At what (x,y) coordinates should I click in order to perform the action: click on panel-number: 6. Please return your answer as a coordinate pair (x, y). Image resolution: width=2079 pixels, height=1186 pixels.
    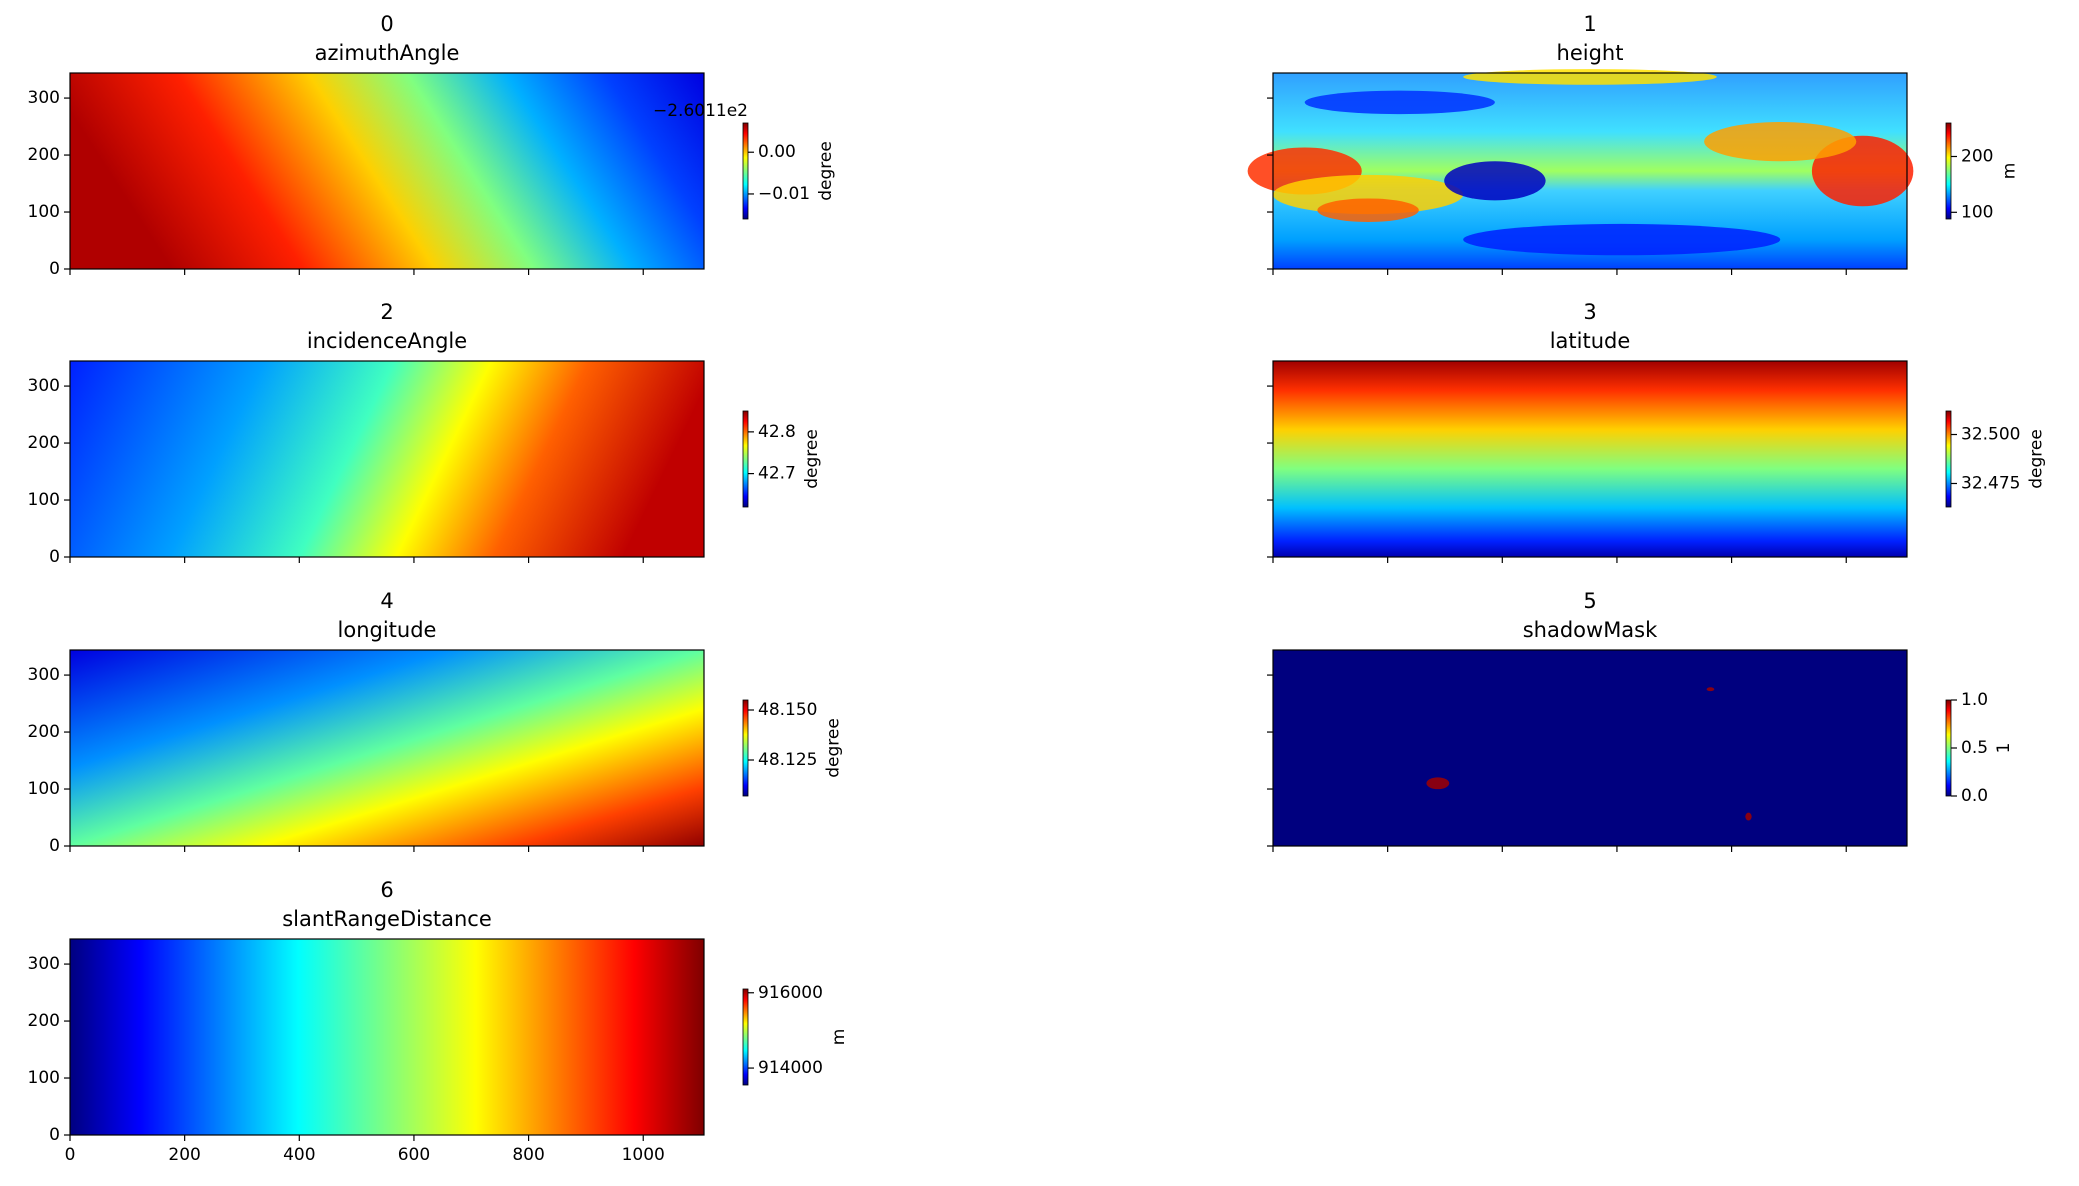
    Looking at the image, I should click on (386, 890).